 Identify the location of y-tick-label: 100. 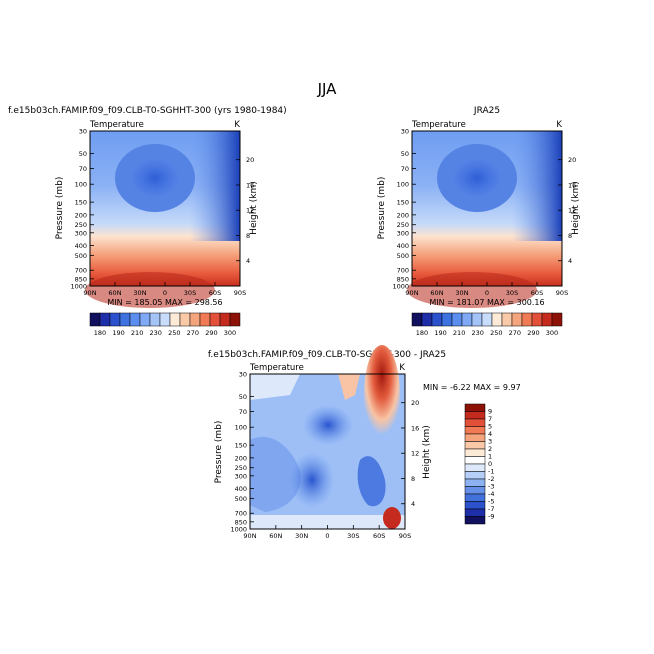
(403, 185).